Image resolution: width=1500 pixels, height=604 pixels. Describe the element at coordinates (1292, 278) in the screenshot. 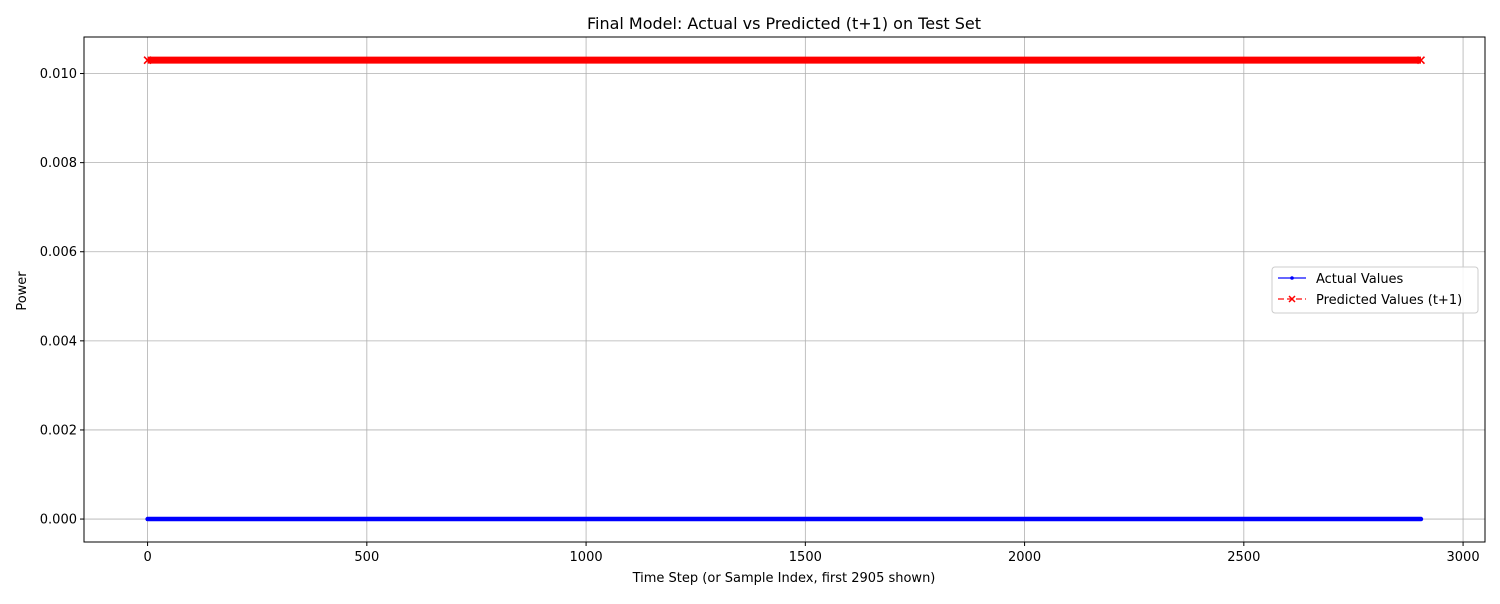

I see `legend-actual-marker` at that location.